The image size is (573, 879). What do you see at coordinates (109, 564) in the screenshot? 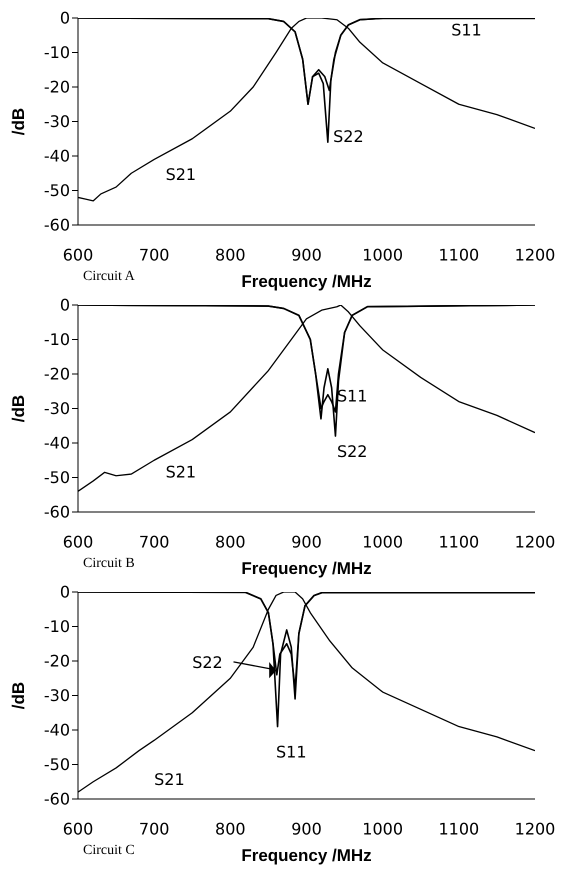
I see `text: Circuit B` at bounding box center [109, 564].